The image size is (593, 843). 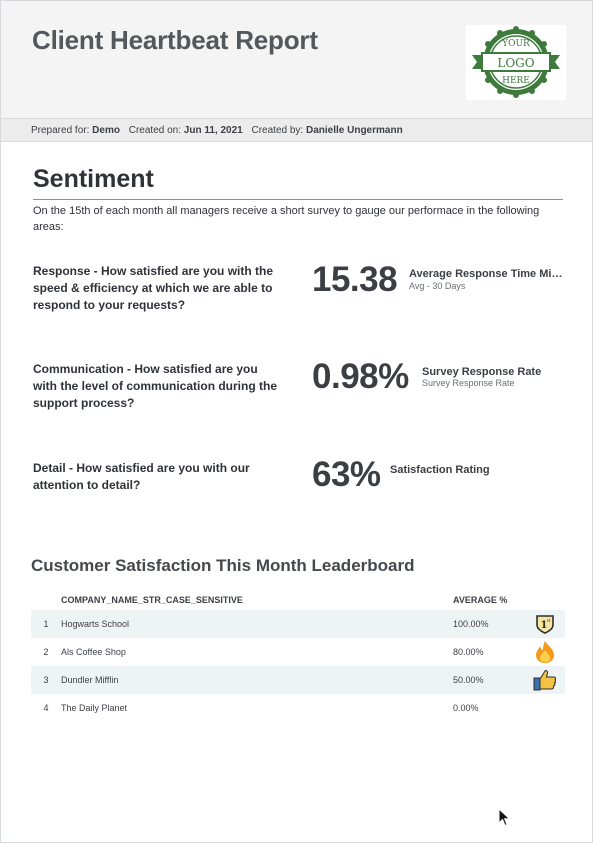 I want to click on created-on-value: Jun 11, 2021, so click(x=213, y=130).